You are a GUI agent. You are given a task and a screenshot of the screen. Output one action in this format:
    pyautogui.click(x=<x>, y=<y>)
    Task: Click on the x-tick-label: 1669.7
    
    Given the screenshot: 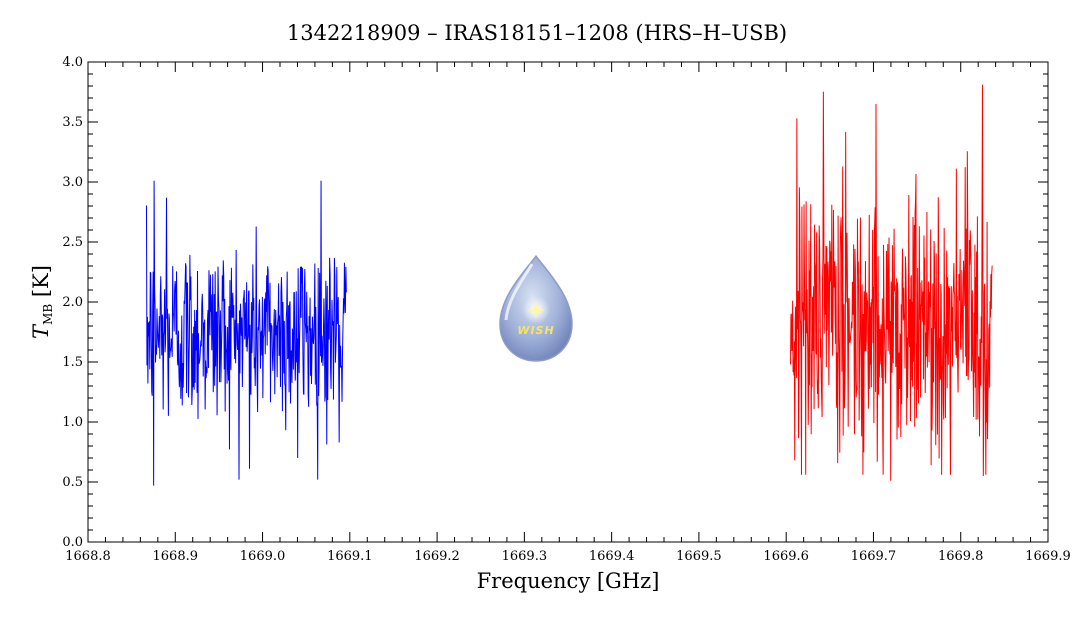 What is the action you would take?
    pyautogui.click(x=874, y=556)
    